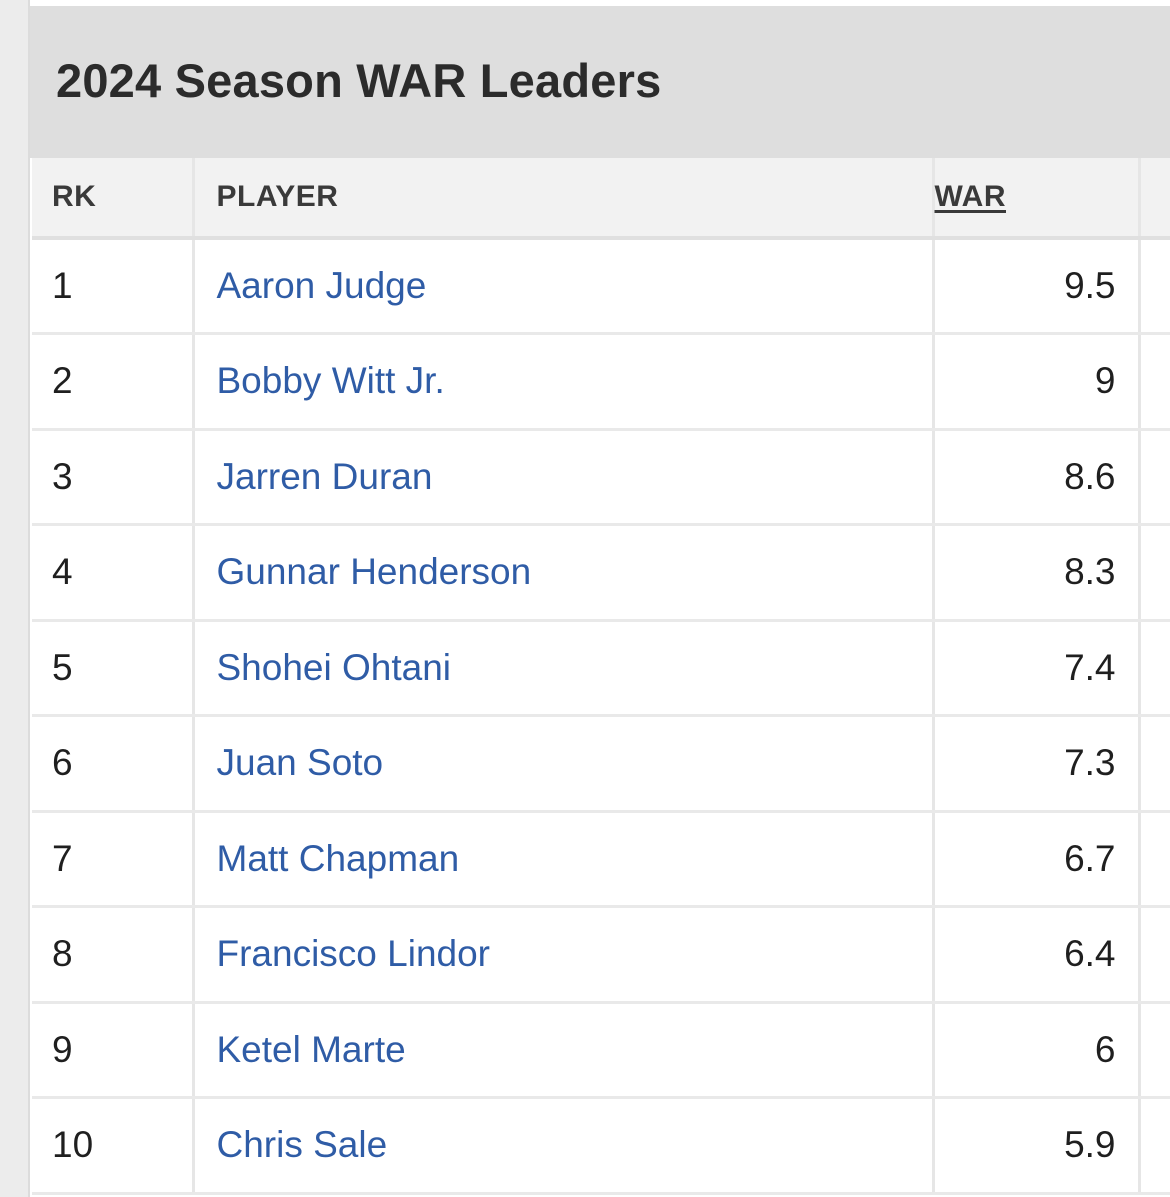  I want to click on rank-cell: 10, so click(112, 1146).